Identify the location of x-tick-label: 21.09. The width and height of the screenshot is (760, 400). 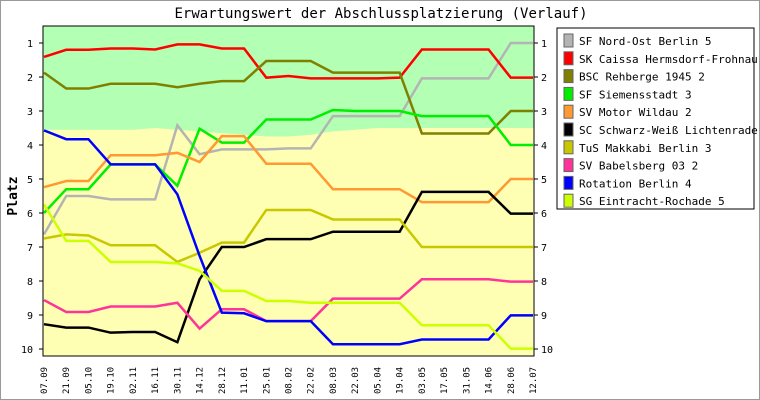
(67, 380).